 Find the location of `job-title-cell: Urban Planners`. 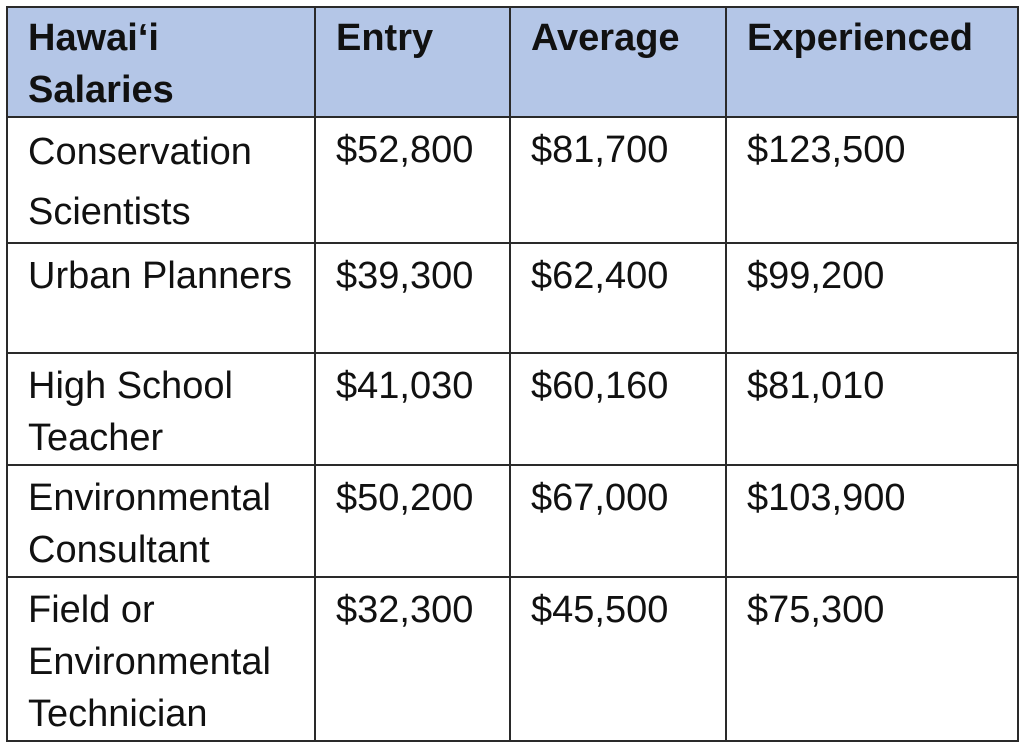

job-title-cell: Urban Planners is located at coordinates (161, 298).